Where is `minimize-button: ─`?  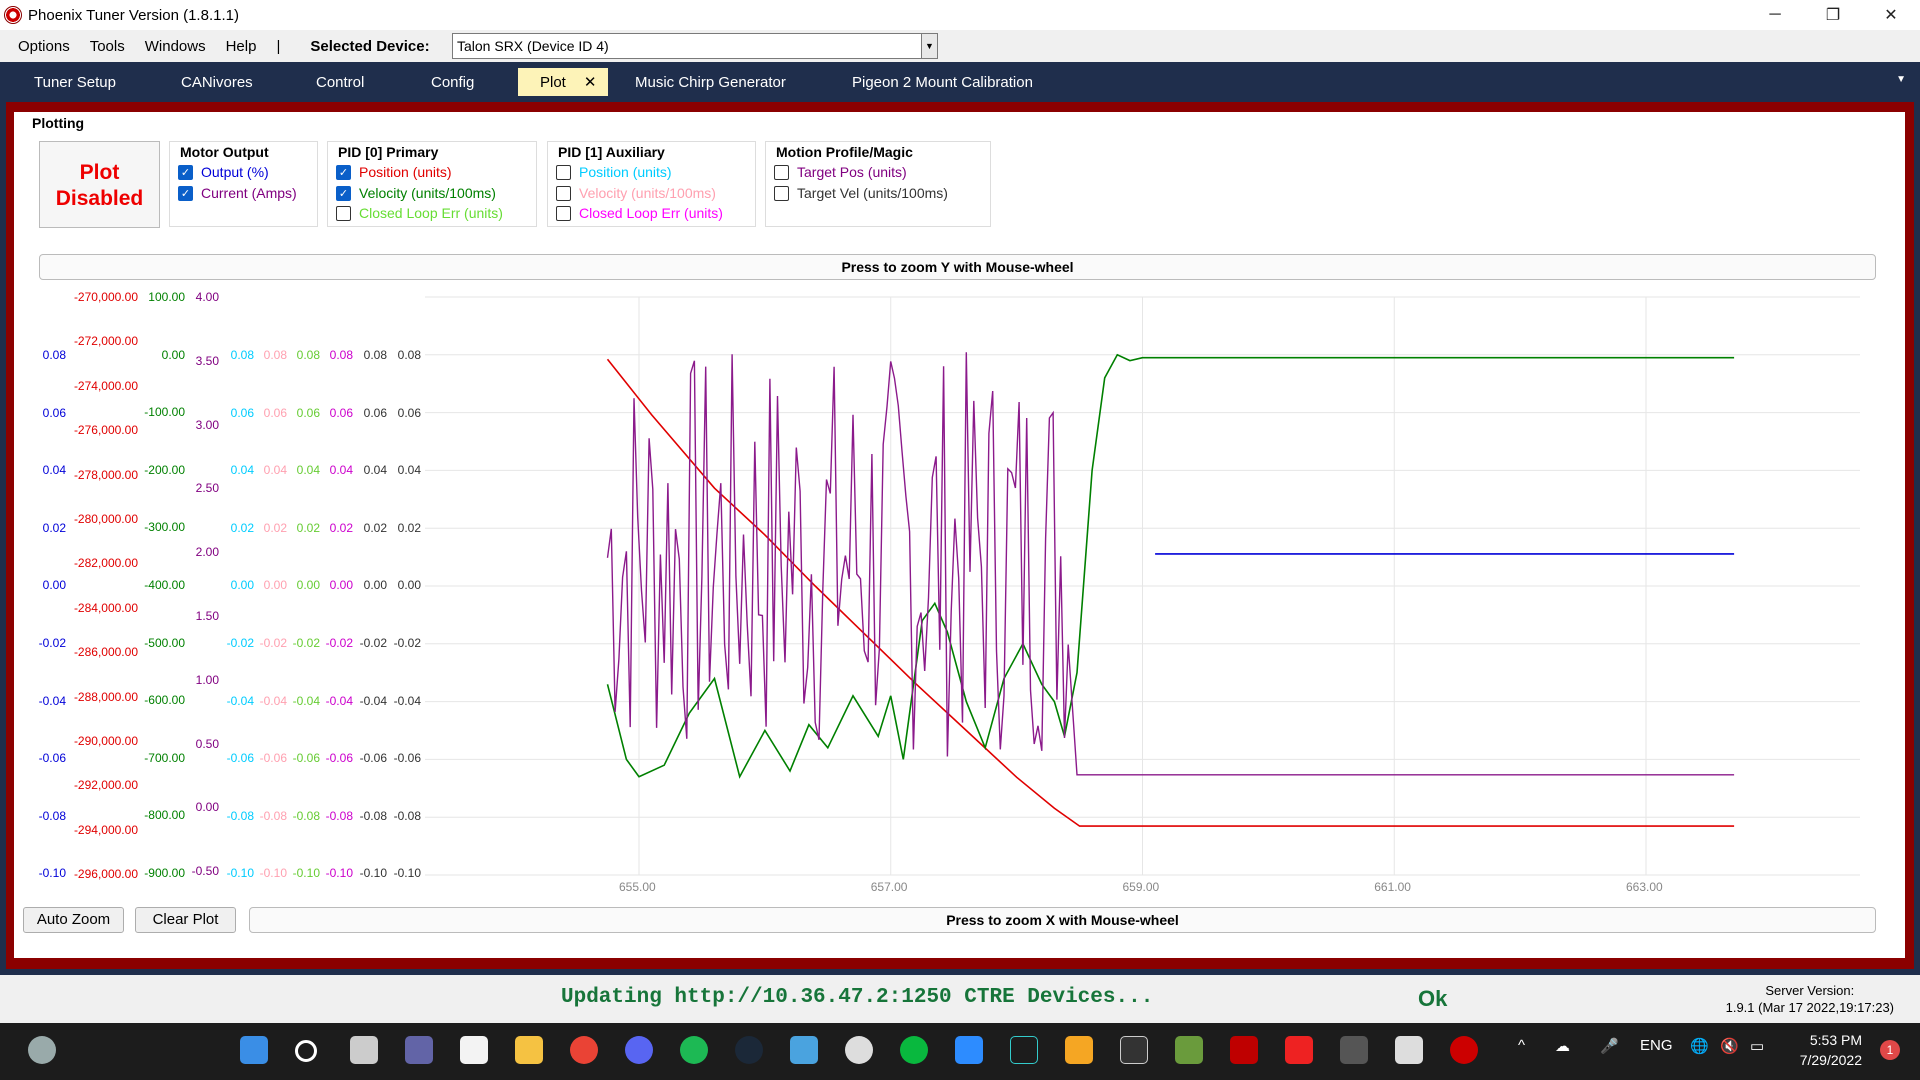
minimize-button: ─ is located at coordinates (1775, 14).